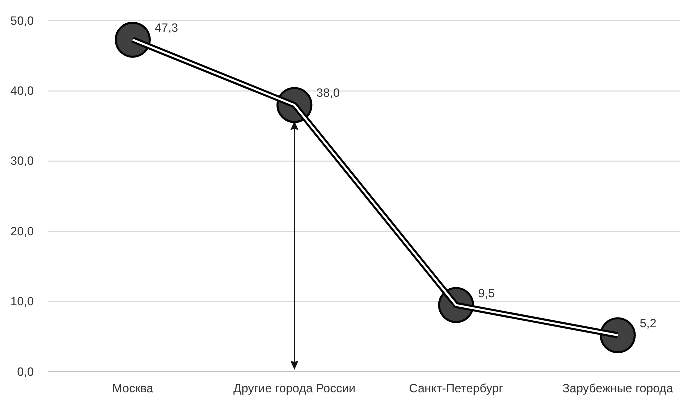 This screenshot has height=402, width=685. I want to click on y-tick-label: 50,0, so click(22, 21).